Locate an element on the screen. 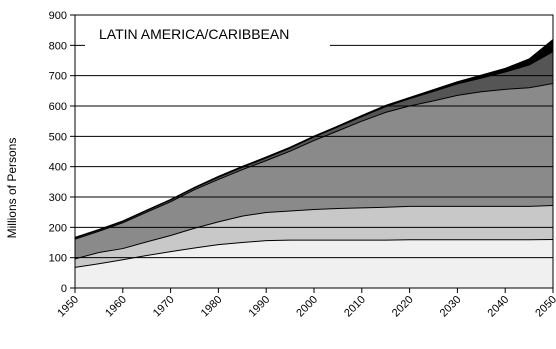 This screenshot has width=556, height=349. x-tick-label-1990: 1990 is located at coordinates (260, 307).